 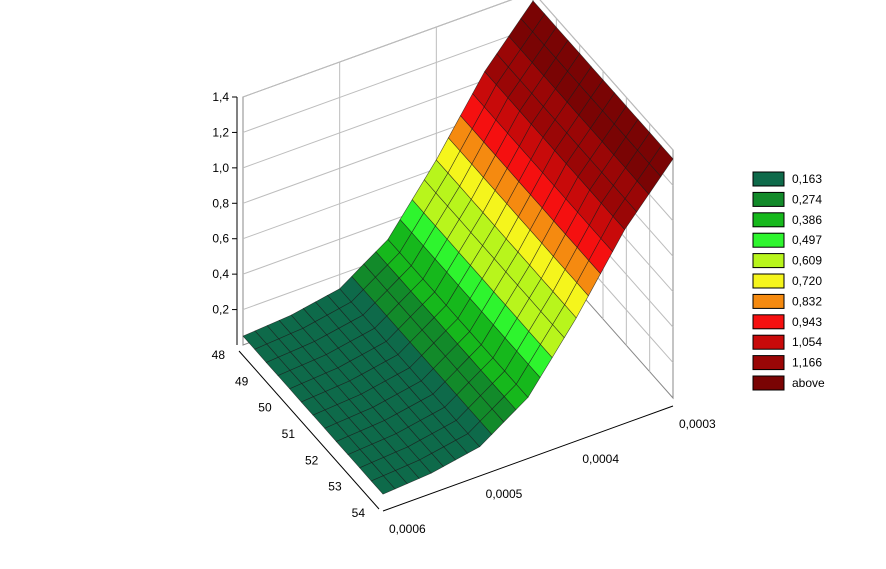 What do you see at coordinates (504, 494) in the screenshot?
I see `y-tick-label: 0,0005` at bounding box center [504, 494].